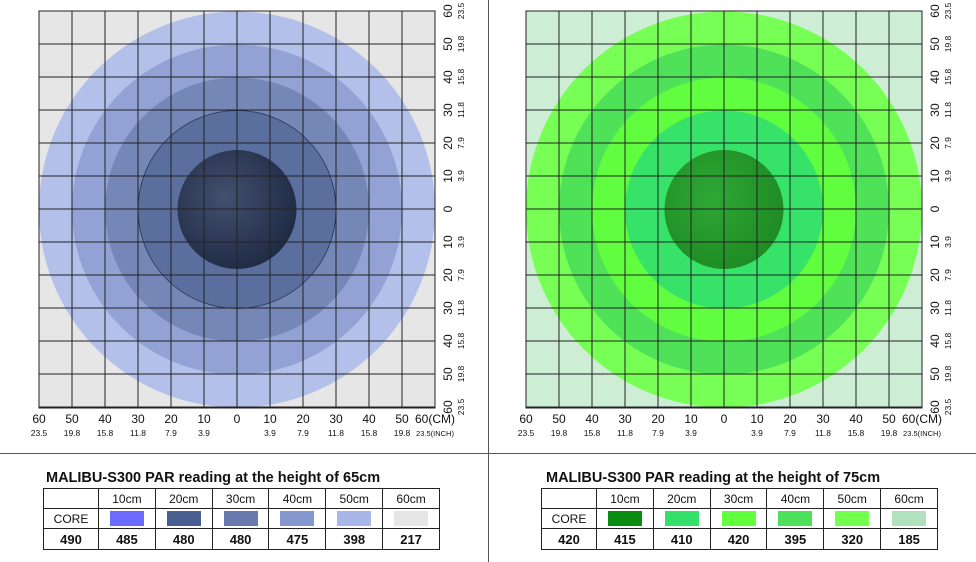 This screenshot has width=976, height=562. I want to click on section-divider, so click(488, 453).